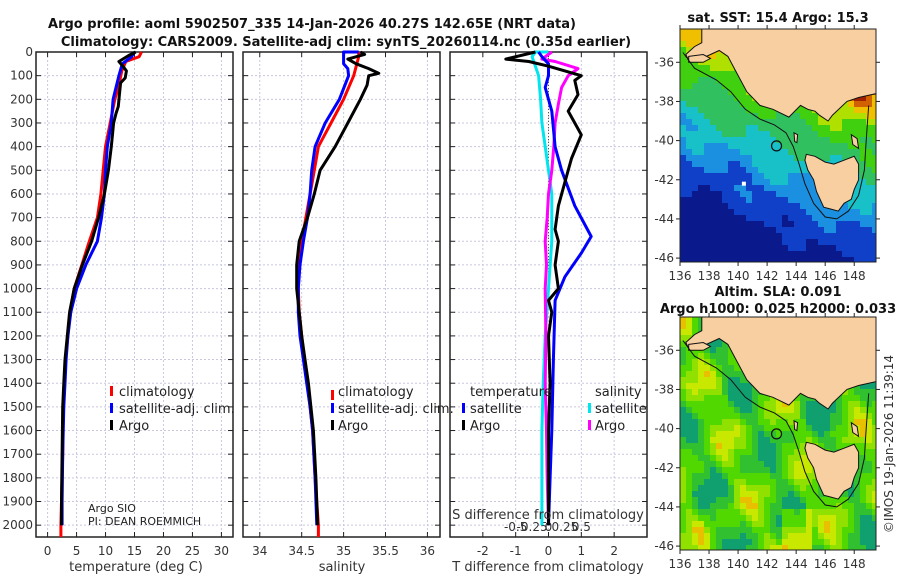 This screenshot has height=580, width=900. What do you see at coordinates (134, 551) in the screenshot?
I see `x-tick-label: 15` at bounding box center [134, 551].